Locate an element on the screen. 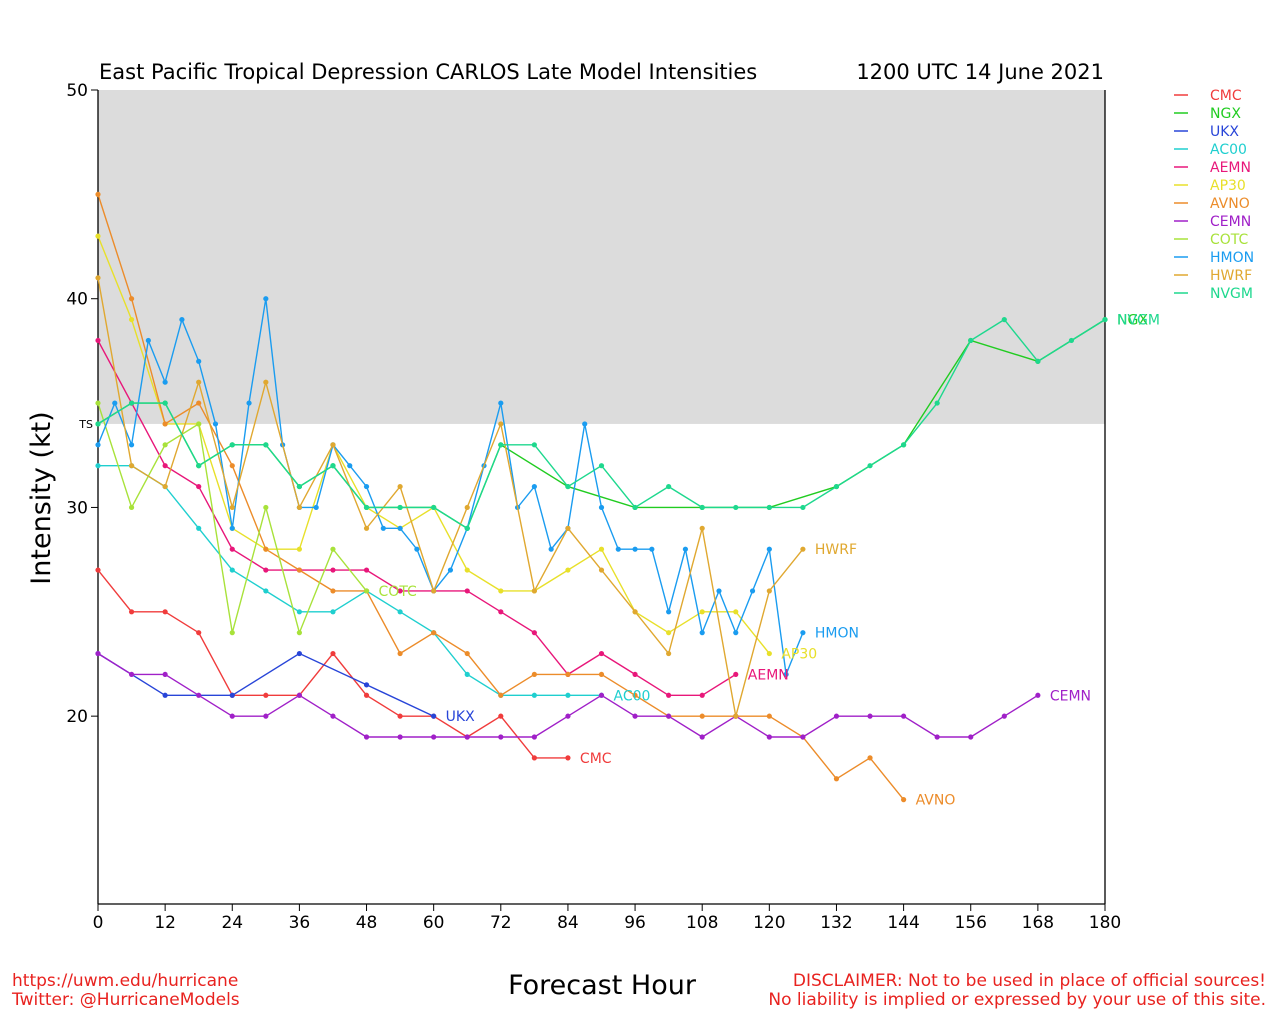 The image size is (1280, 1024). end-label-ac00: AC00 is located at coordinates (632, 696).